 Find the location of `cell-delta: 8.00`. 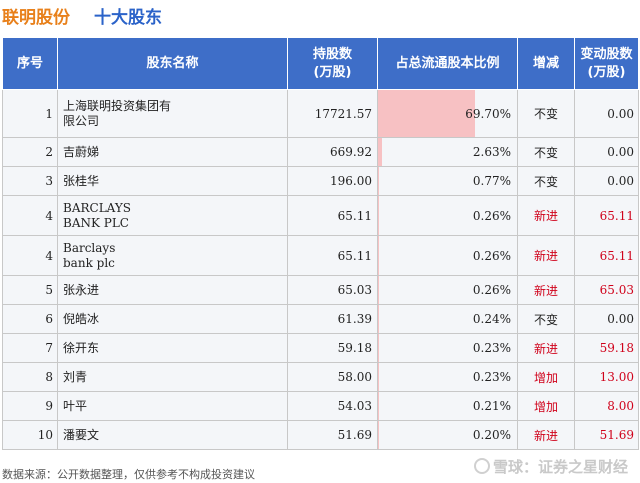

cell-delta: 8.00 is located at coordinates (606, 406).